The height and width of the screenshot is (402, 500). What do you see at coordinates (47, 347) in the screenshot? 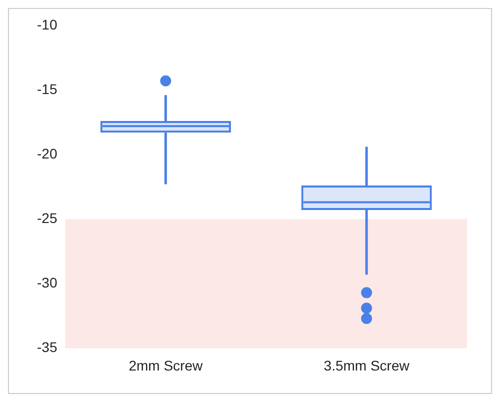
I see `y-tick-label: -35` at bounding box center [47, 347].